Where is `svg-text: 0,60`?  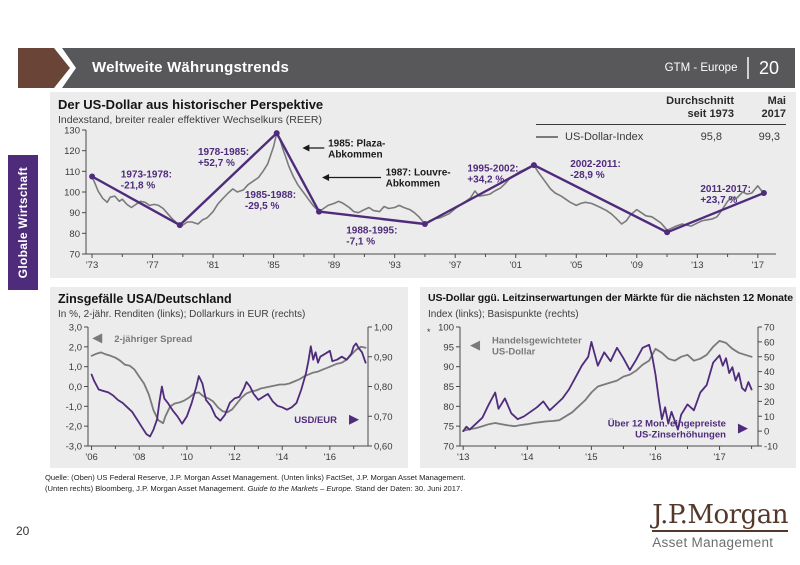
svg-text: 0,60 is located at coordinates (383, 447).